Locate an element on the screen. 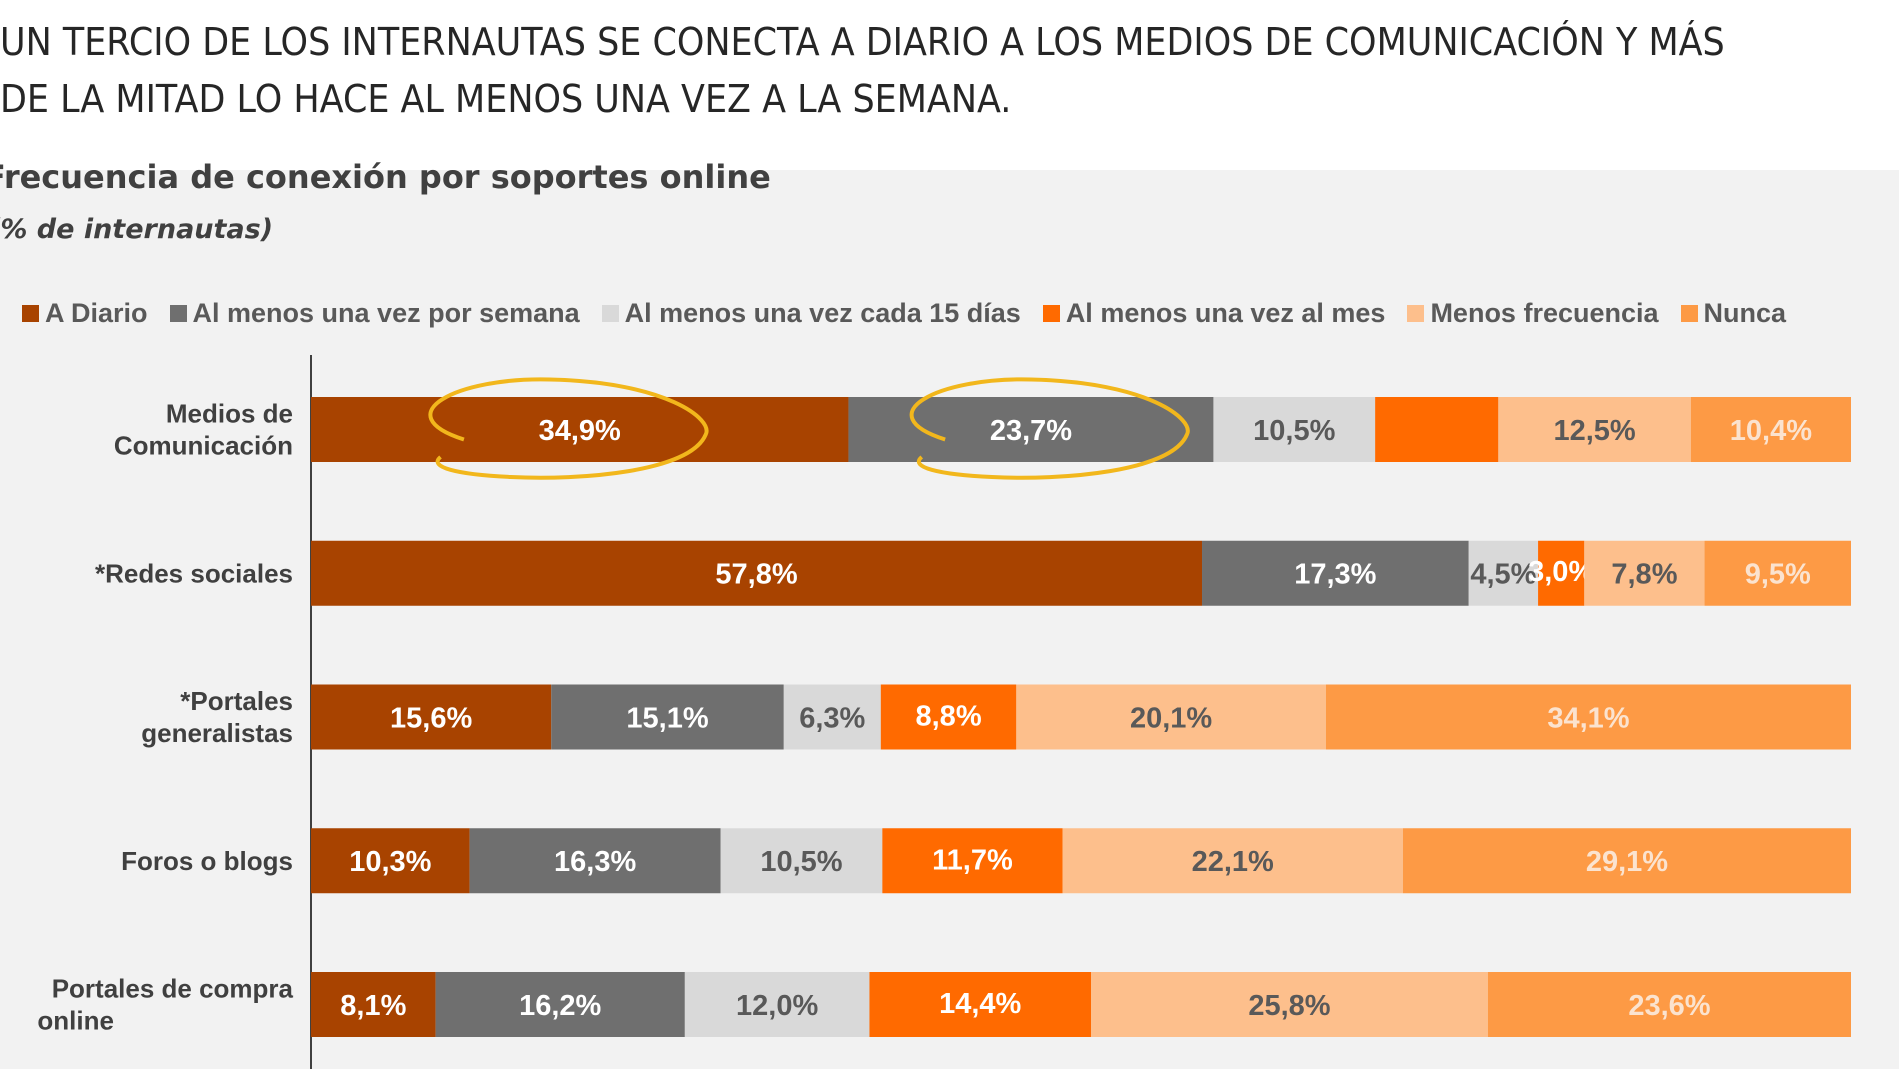 This screenshot has width=1899, height=1069. data-label: 22,1% is located at coordinates (1233, 862).